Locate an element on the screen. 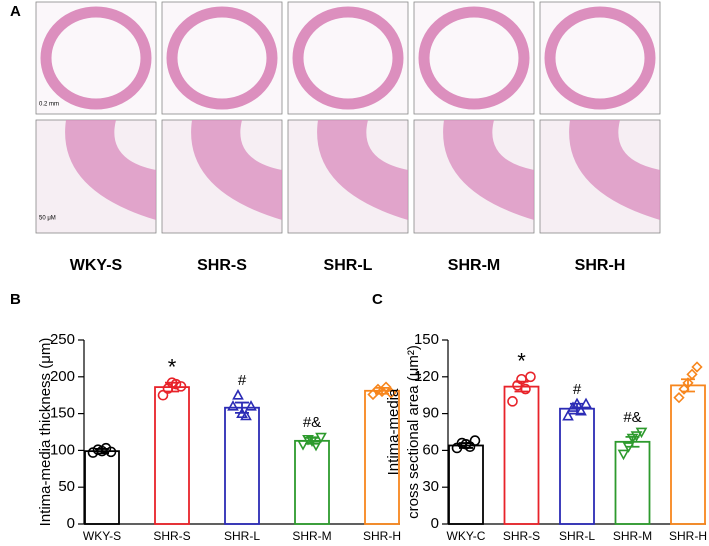  group-label: SHR-M is located at coordinates (474, 265).